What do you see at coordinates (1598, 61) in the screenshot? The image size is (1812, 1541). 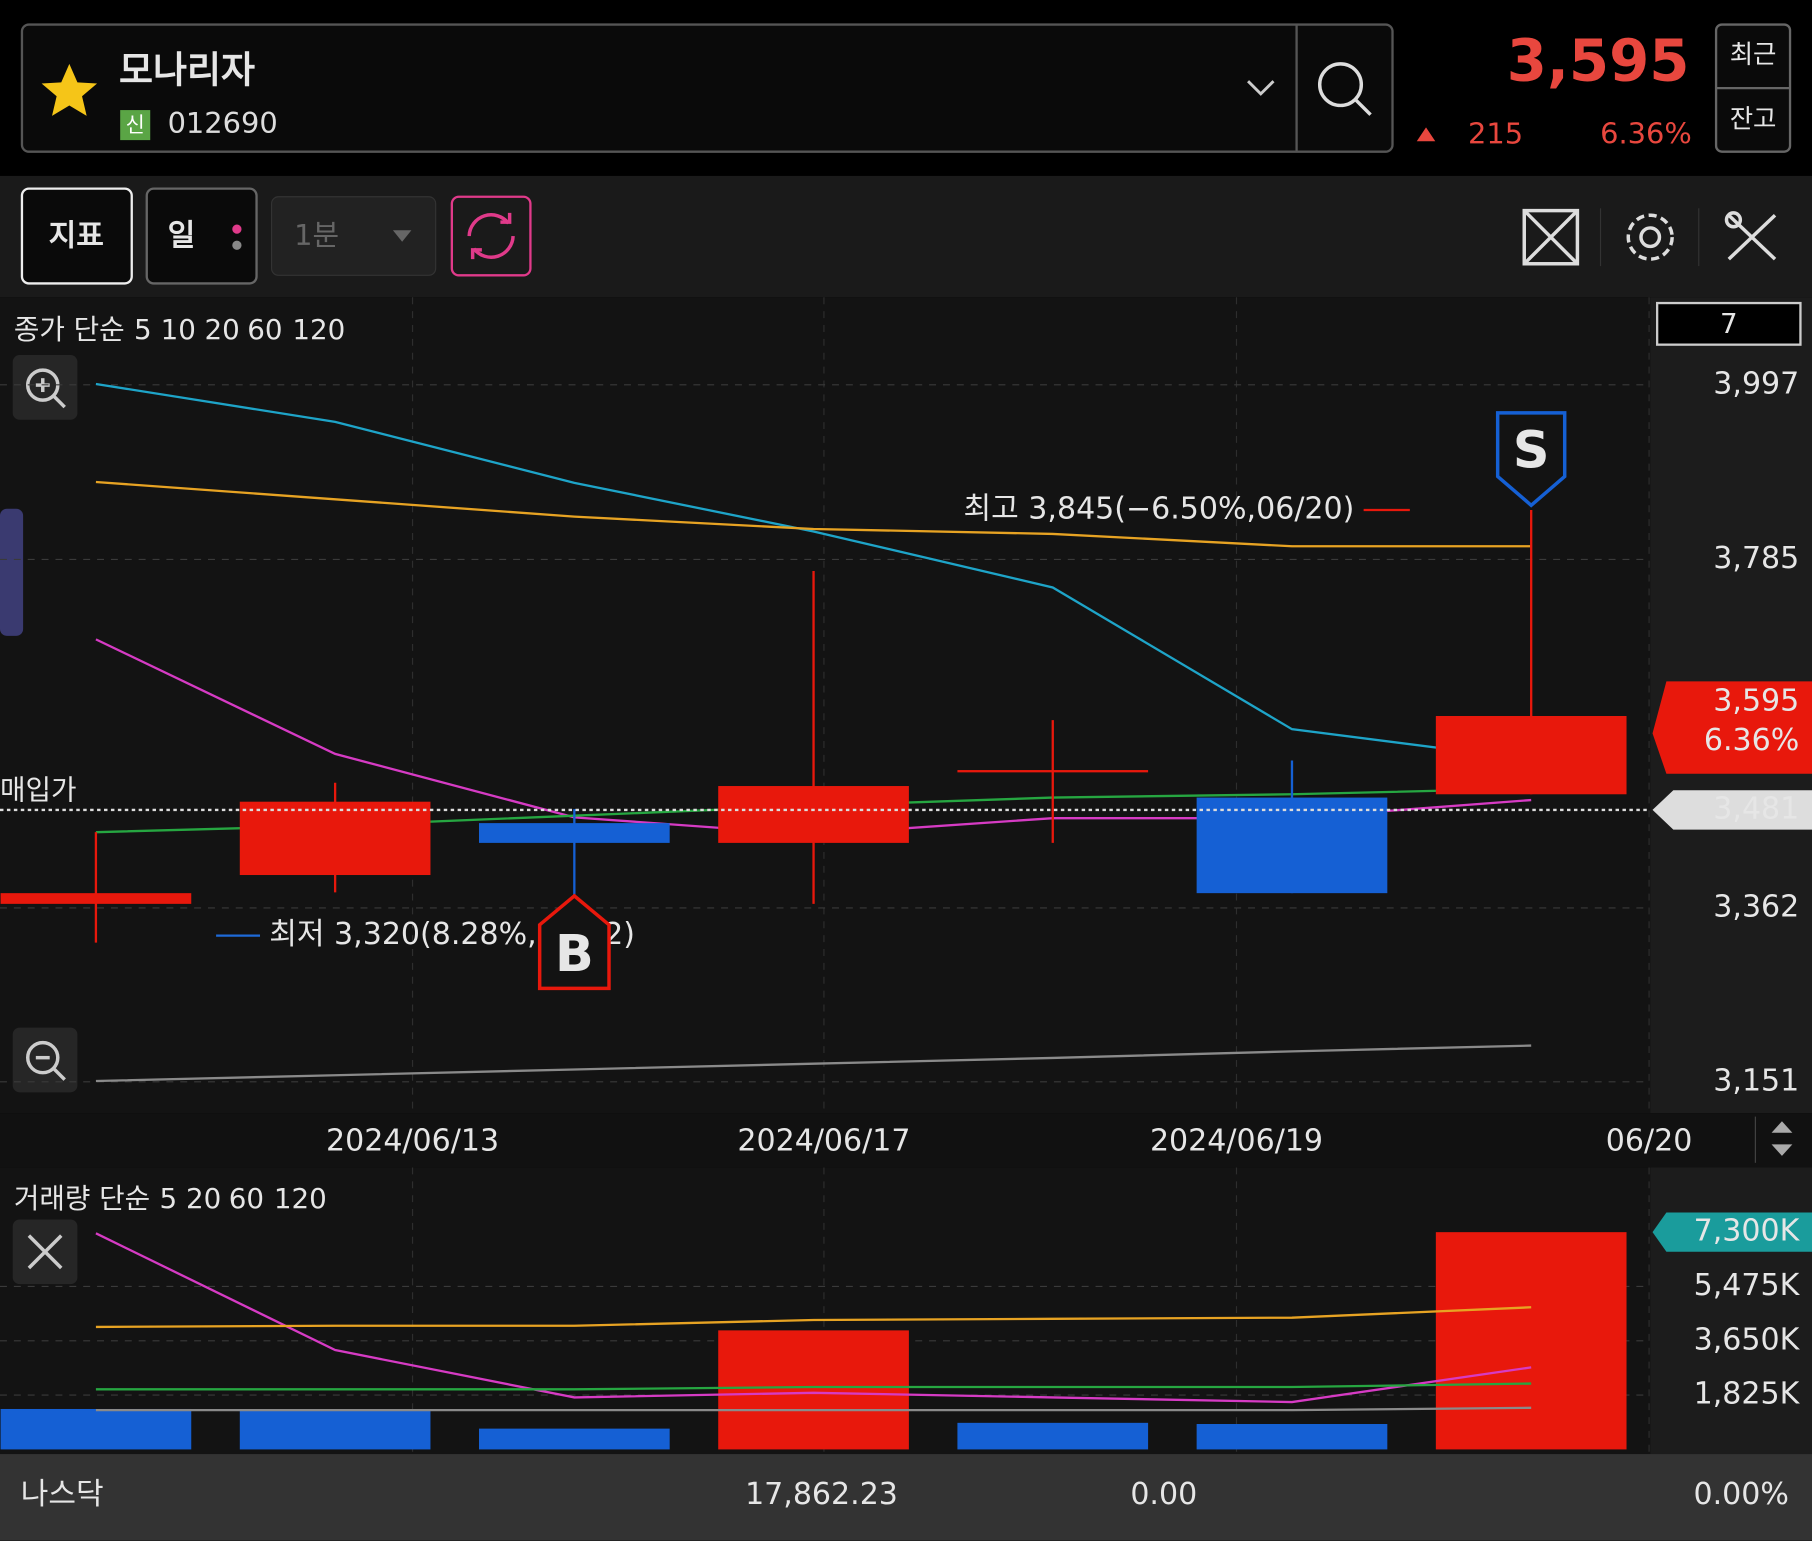 I see `current-price: 3,595` at bounding box center [1598, 61].